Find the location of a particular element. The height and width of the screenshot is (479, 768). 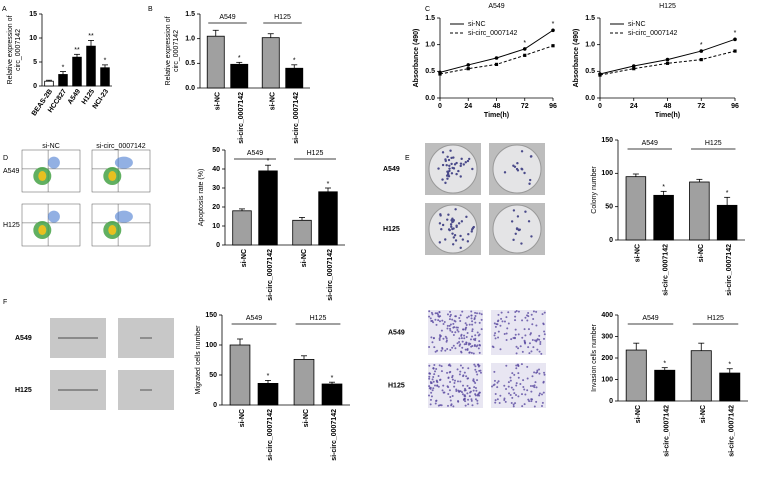

row-label: H125 is located at coordinates (23, 390).